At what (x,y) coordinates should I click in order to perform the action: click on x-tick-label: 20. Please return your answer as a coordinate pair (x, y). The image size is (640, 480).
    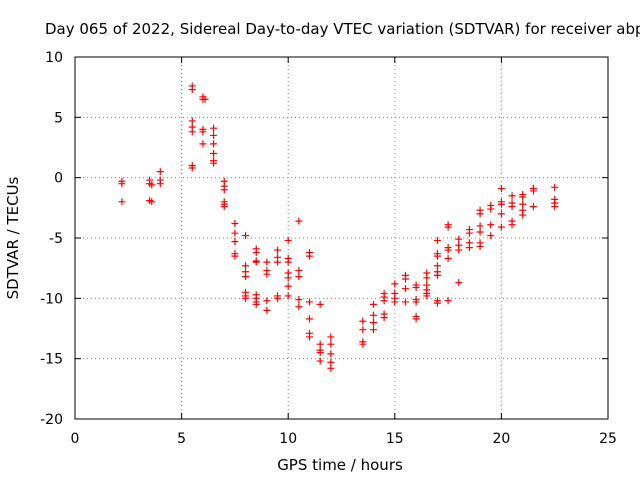
    Looking at the image, I should click on (501, 439).